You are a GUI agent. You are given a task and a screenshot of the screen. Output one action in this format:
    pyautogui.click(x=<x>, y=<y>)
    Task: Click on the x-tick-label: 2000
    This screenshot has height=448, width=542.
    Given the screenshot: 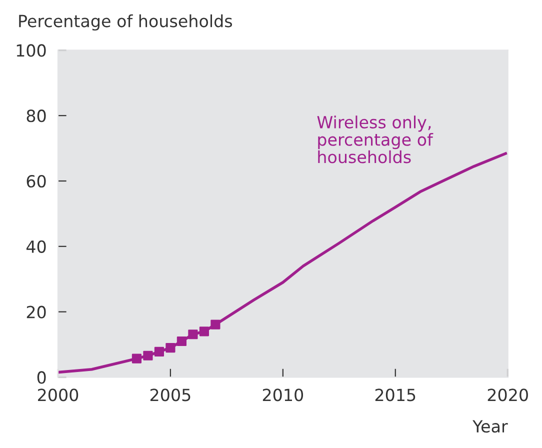 What is the action you would take?
    pyautogui.click(x=58, y=395)
    